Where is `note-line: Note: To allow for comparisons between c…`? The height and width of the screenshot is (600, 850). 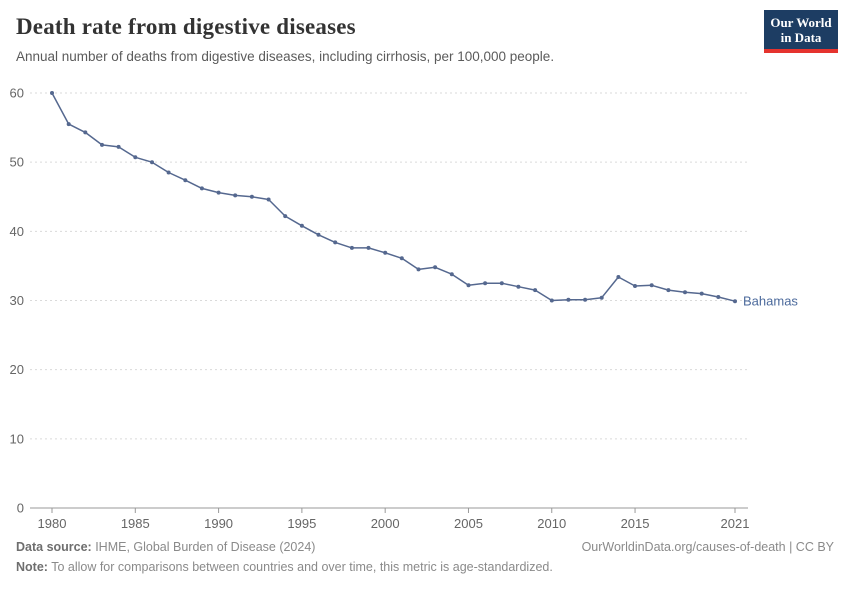
note-line: Note: To allow for comparisons between c… is located at coordinates (425, 567).